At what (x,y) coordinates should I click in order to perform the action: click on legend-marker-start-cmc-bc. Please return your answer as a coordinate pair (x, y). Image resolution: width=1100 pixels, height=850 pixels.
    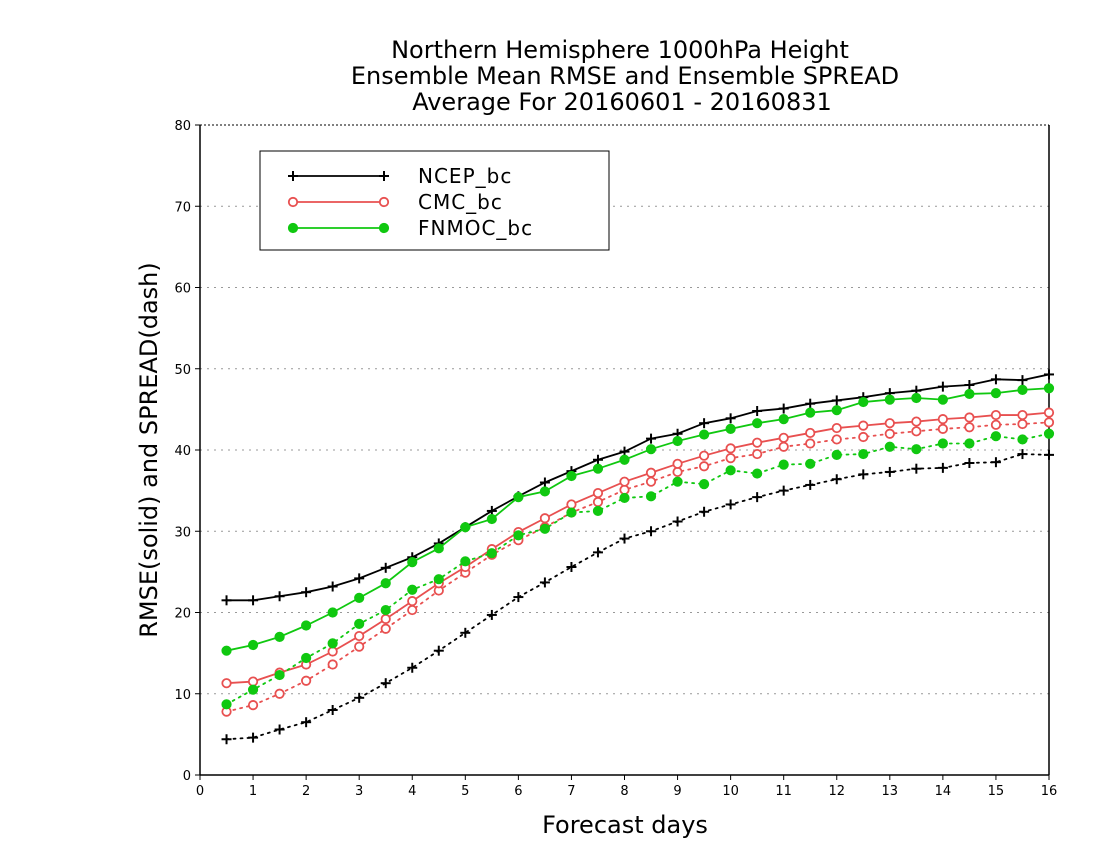
    Looking at the image, I should click on (293, 202).